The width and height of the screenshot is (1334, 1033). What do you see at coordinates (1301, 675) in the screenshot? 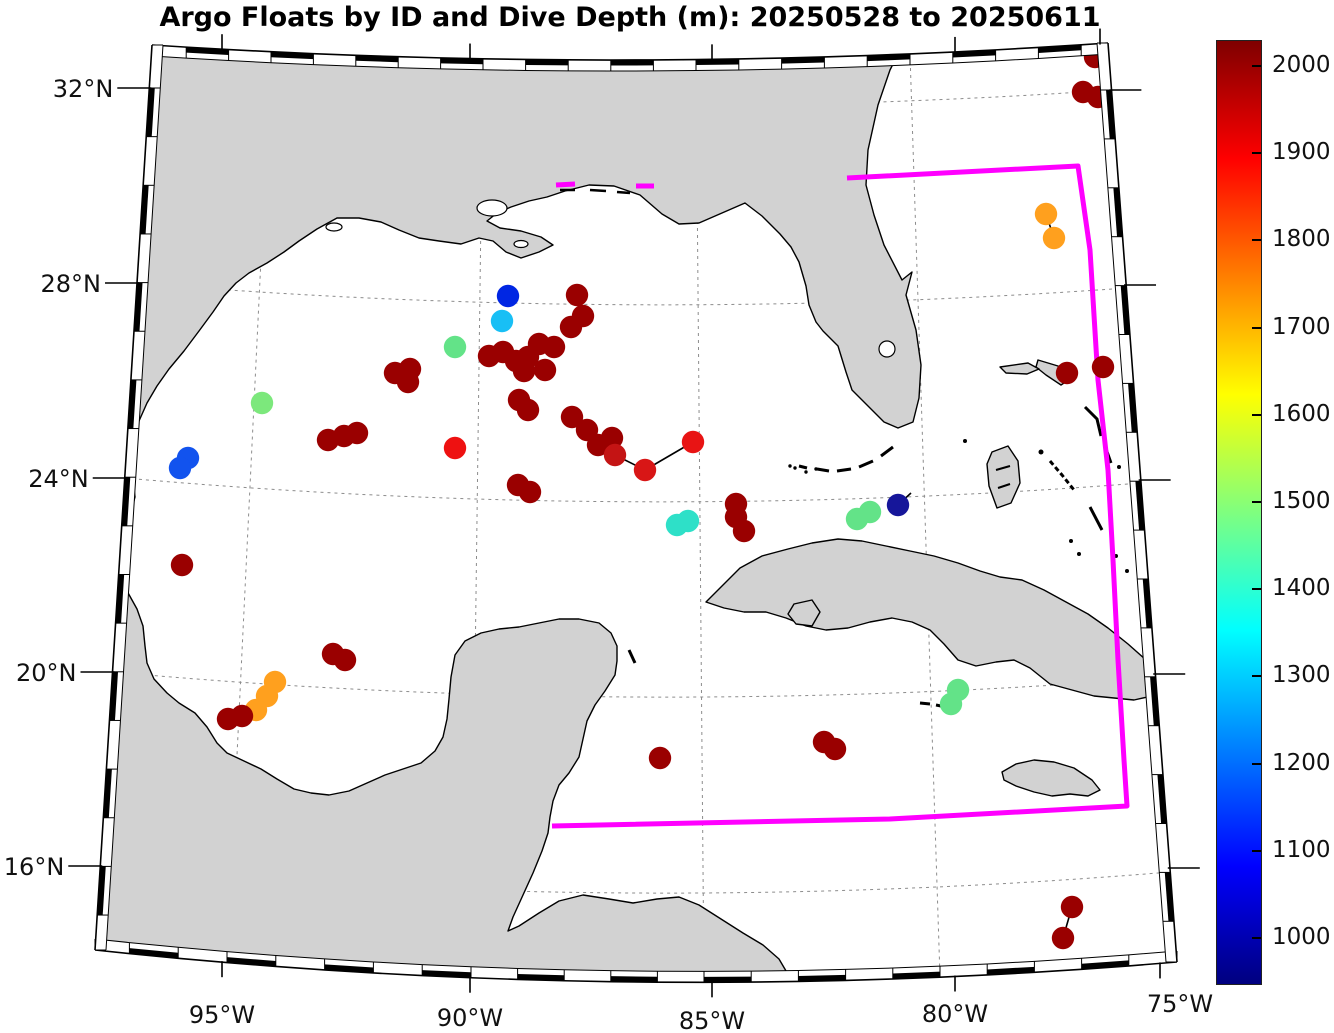
I see `colorbar-tick-label: 1300` at bounding box center [1301, 675].